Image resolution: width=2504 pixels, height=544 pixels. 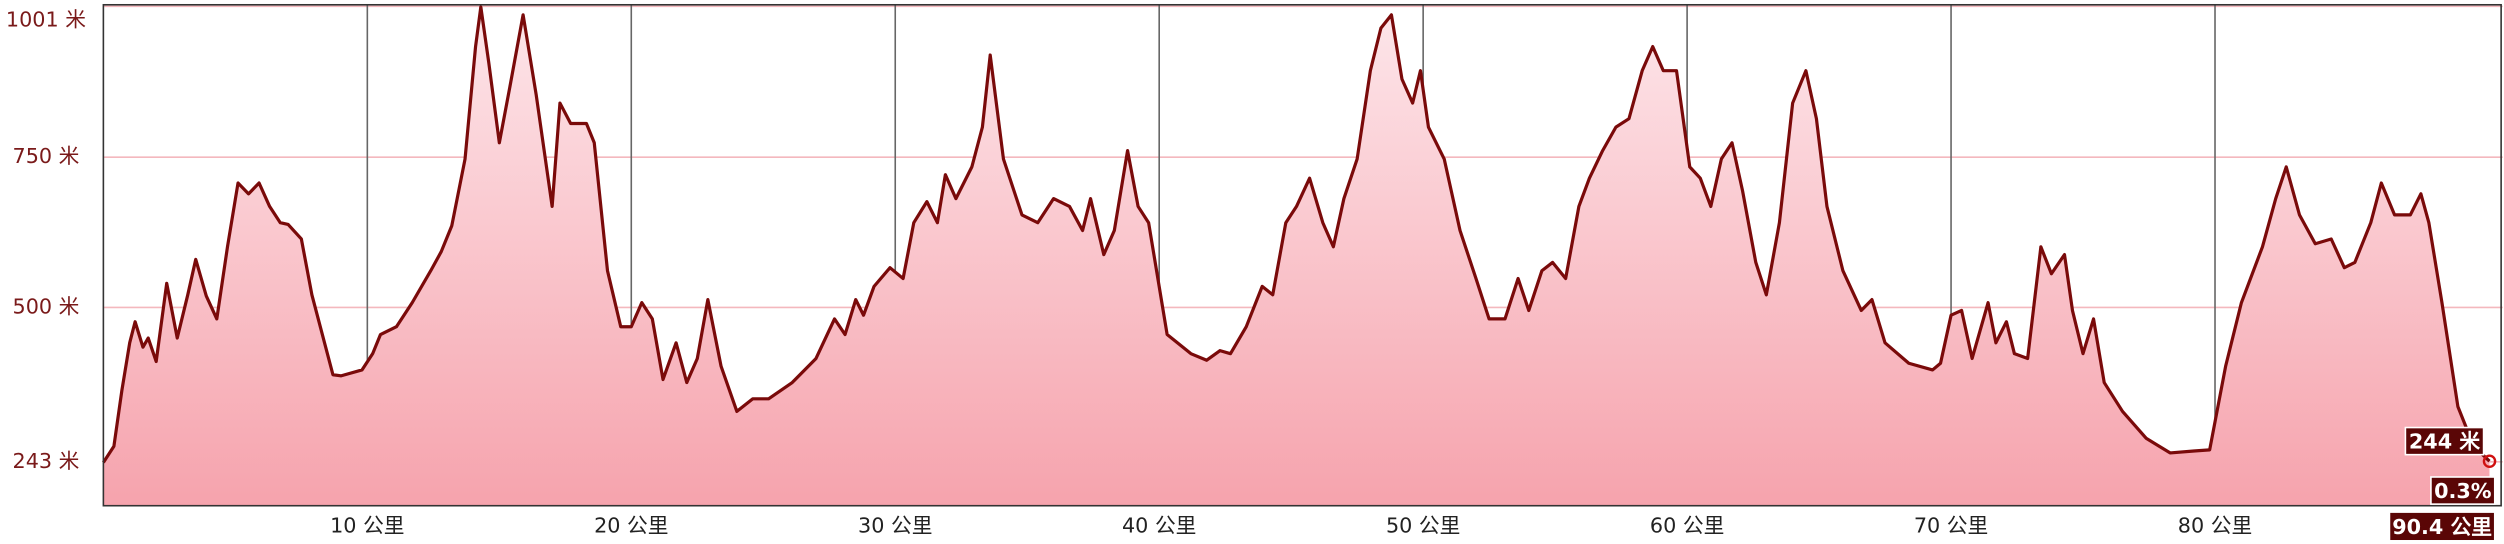 What do you see at coordinates (46, 20) in the screenshot?
I see `y-tick-label: 1001 米` at bounding box center [46, 20].